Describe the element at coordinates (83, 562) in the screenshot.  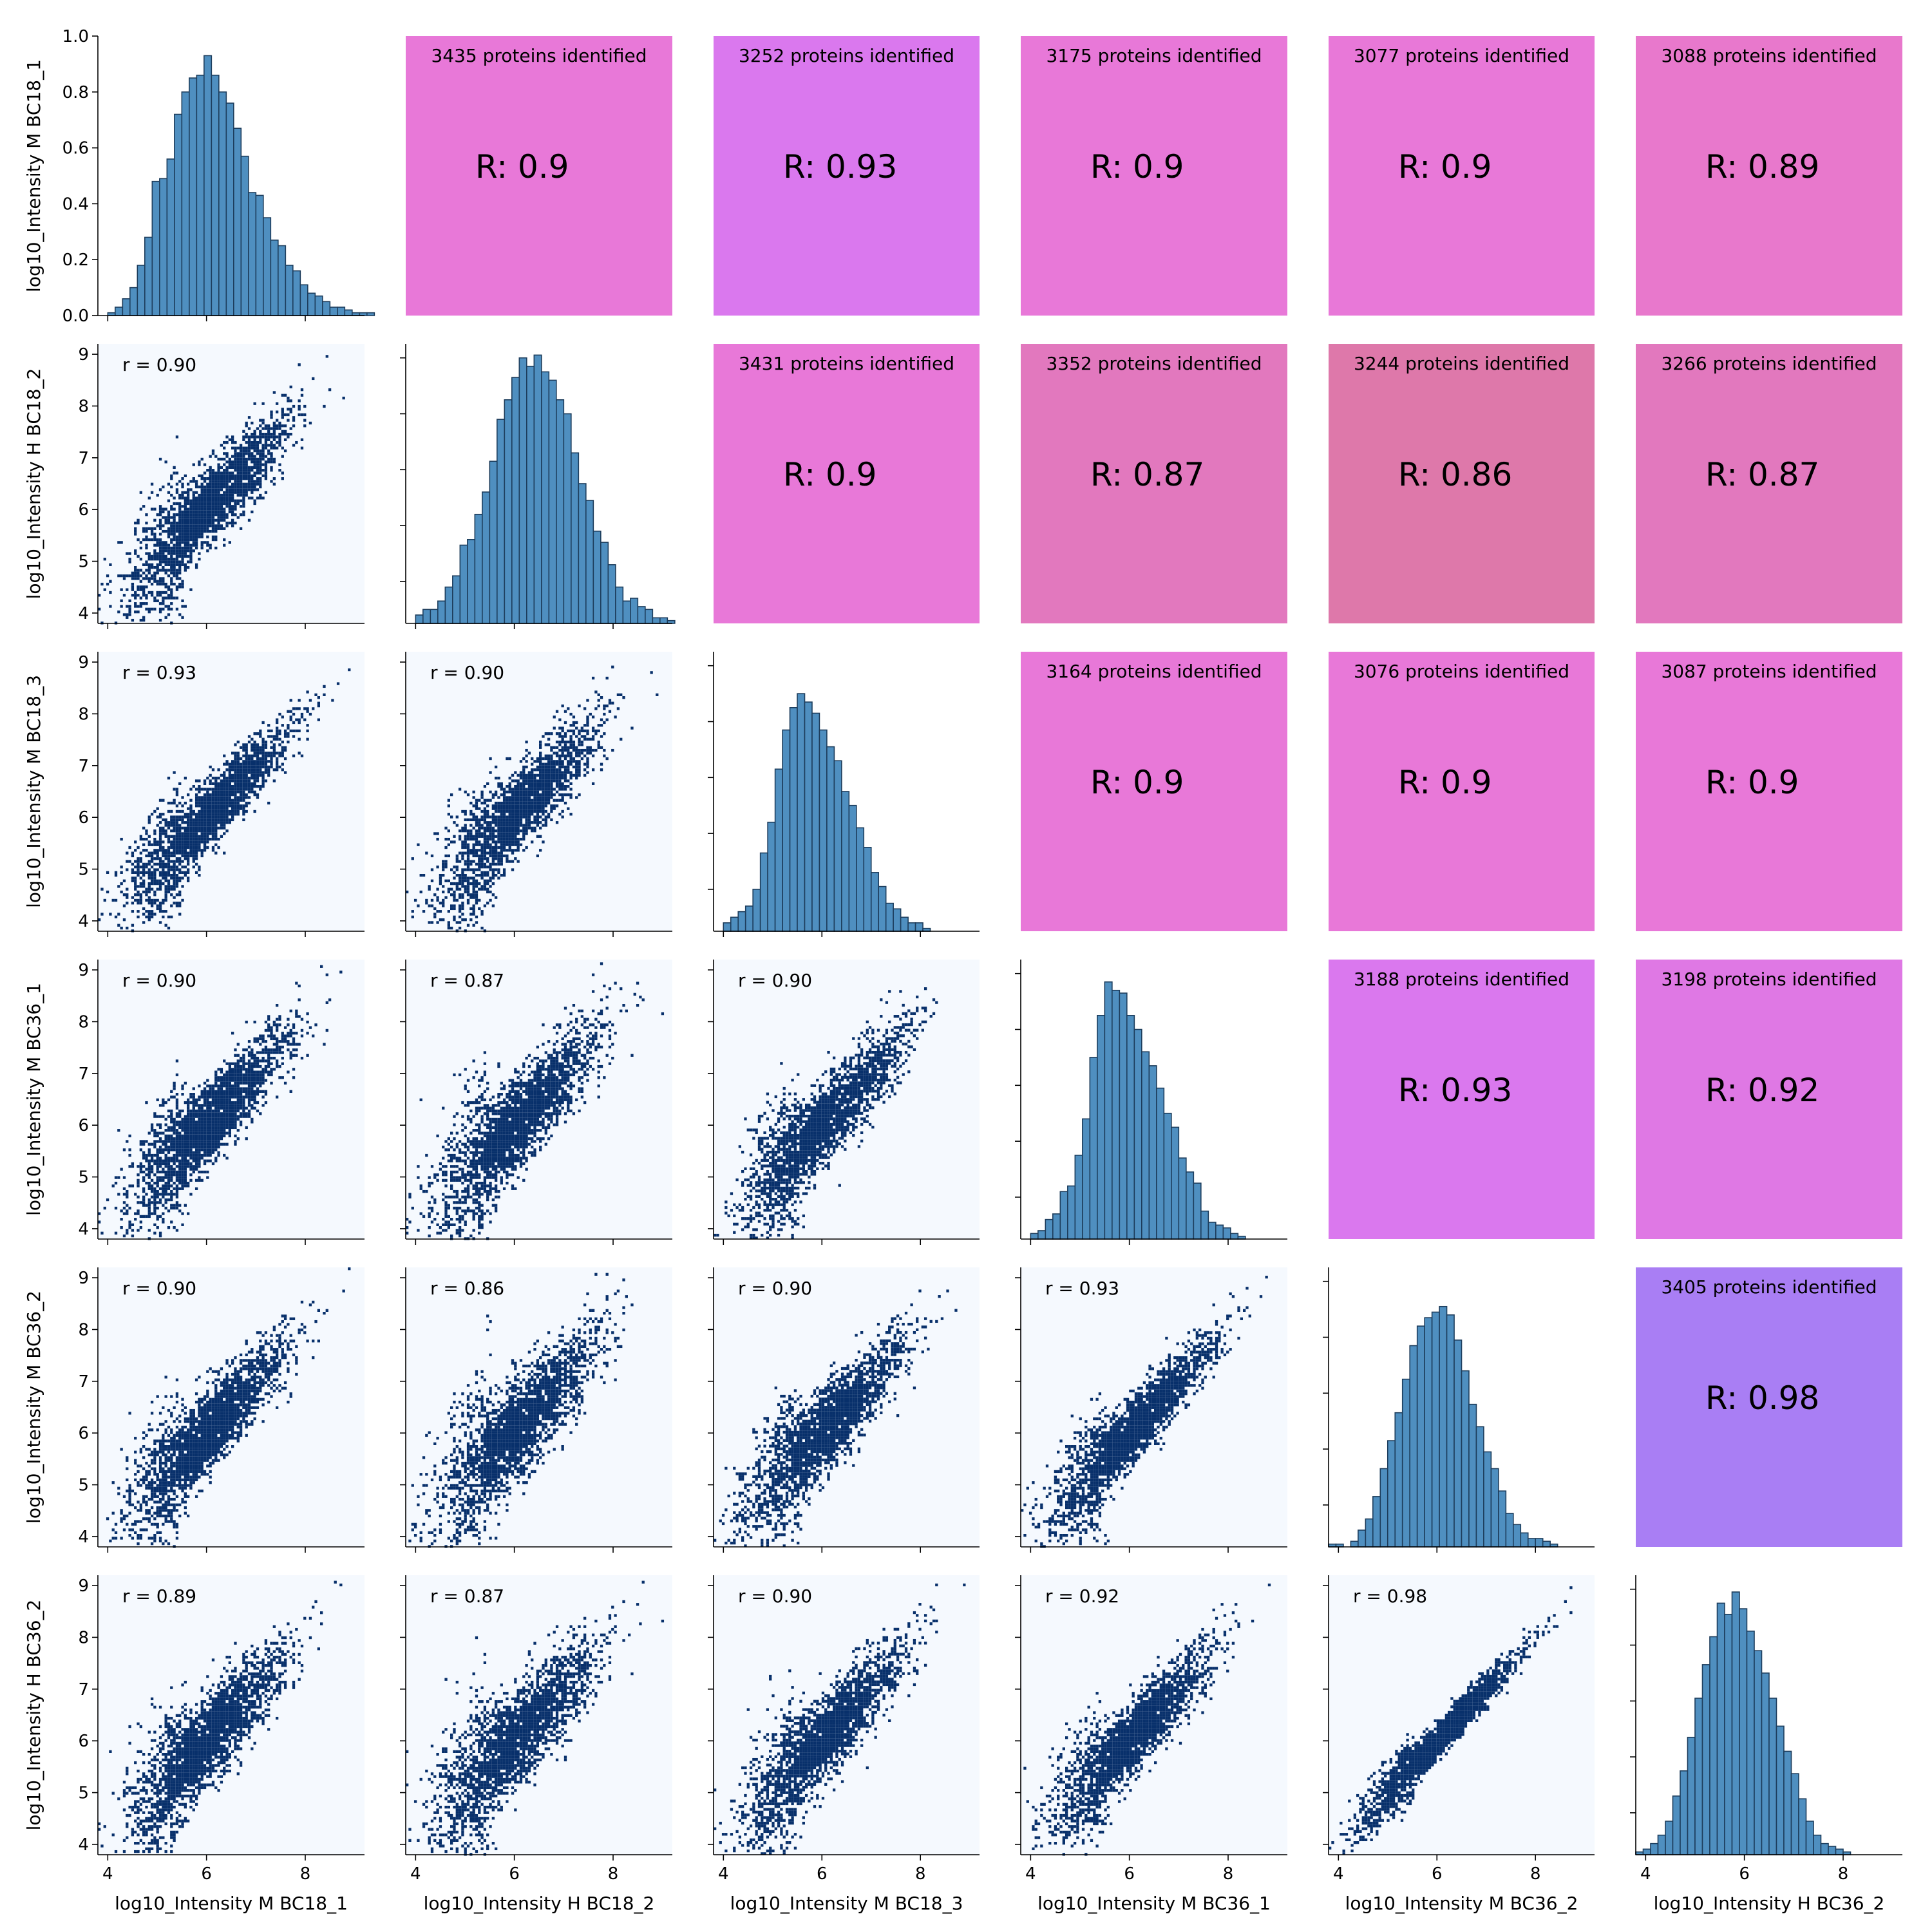
I see `y-tick-label: 5` at that location.